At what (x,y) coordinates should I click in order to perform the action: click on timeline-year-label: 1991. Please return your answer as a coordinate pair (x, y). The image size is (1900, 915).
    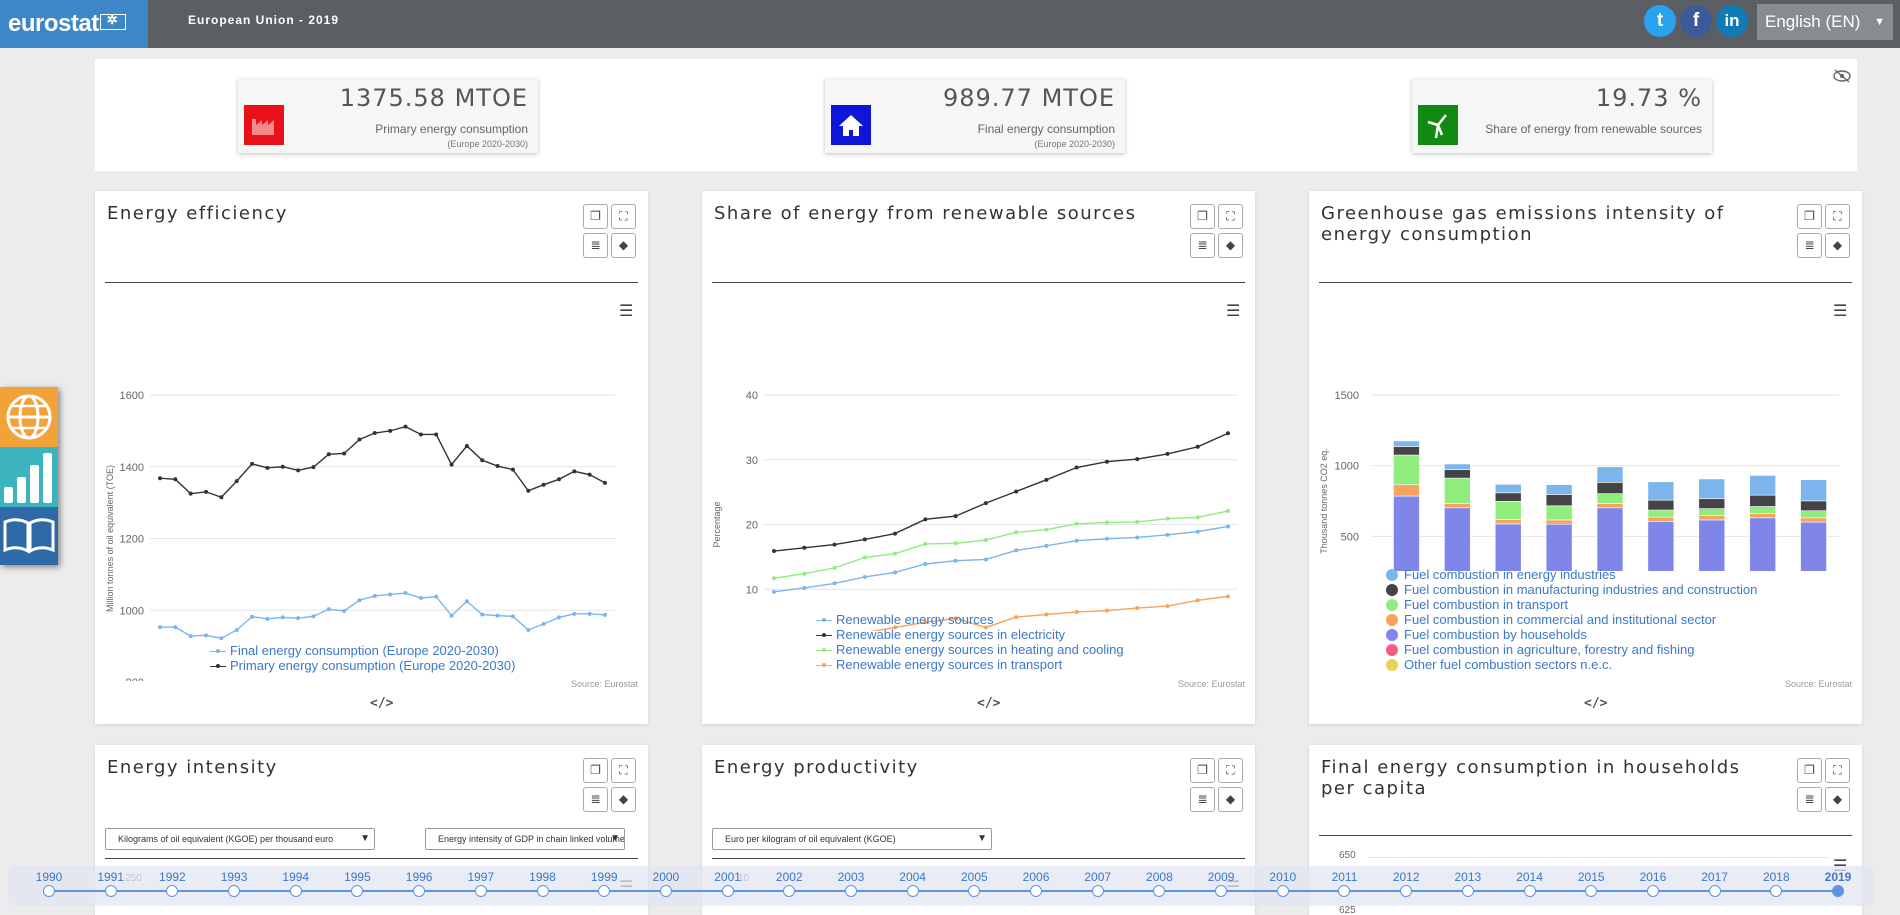
    Looking at the image, I should click on (111, 877).